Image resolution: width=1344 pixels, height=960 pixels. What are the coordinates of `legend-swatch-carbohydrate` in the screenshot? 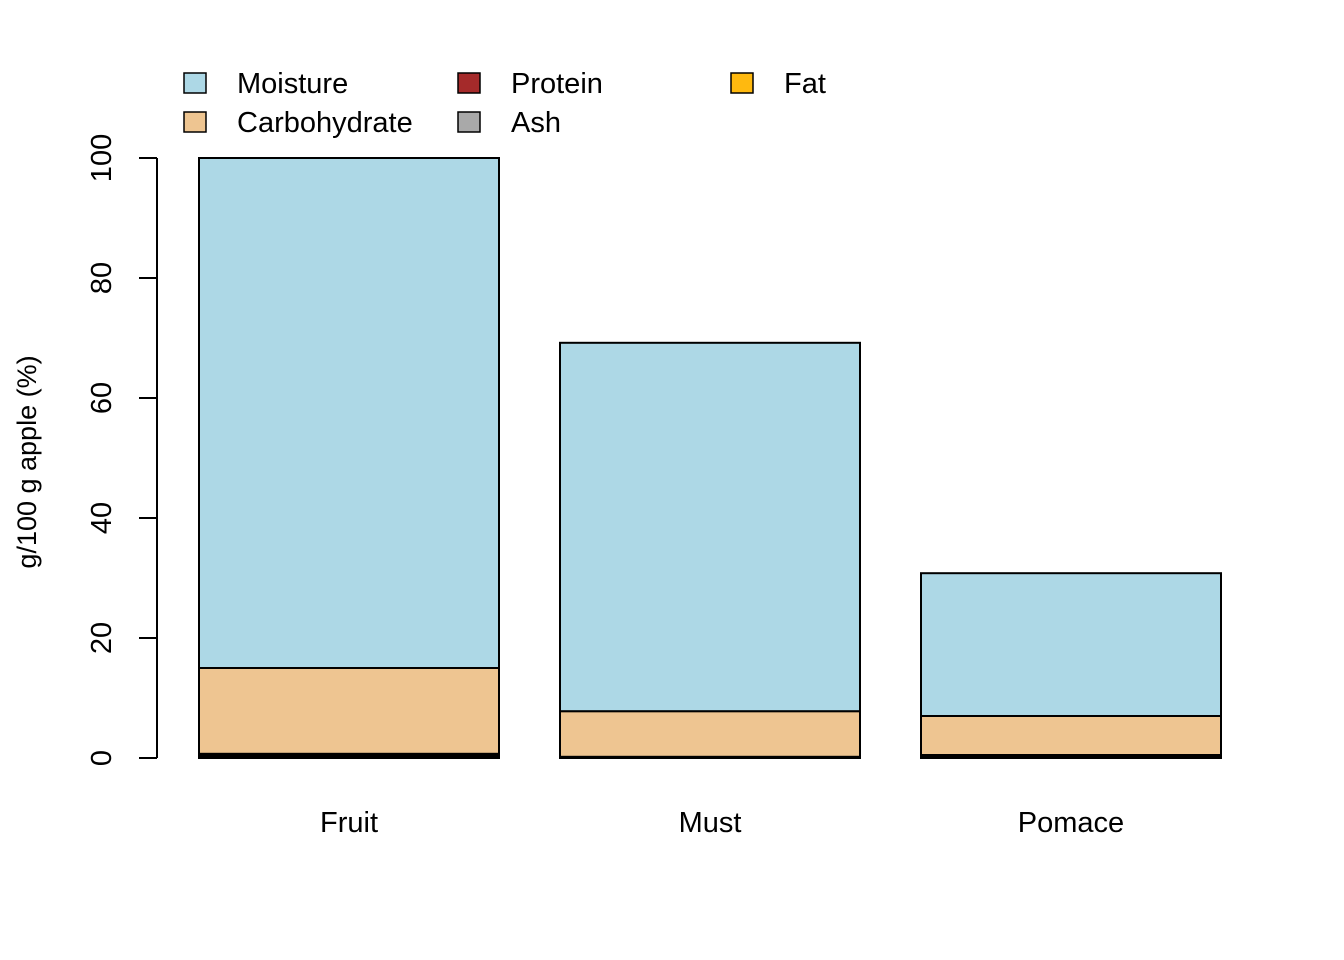 It's located at (195, 122).